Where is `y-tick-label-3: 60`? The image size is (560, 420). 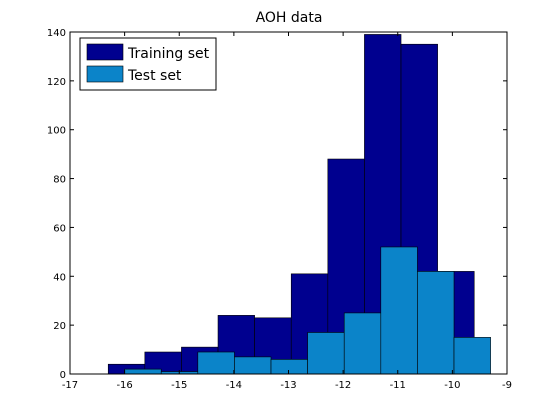 y-tick-label-3: 60 is located at coordinates (59, 228).